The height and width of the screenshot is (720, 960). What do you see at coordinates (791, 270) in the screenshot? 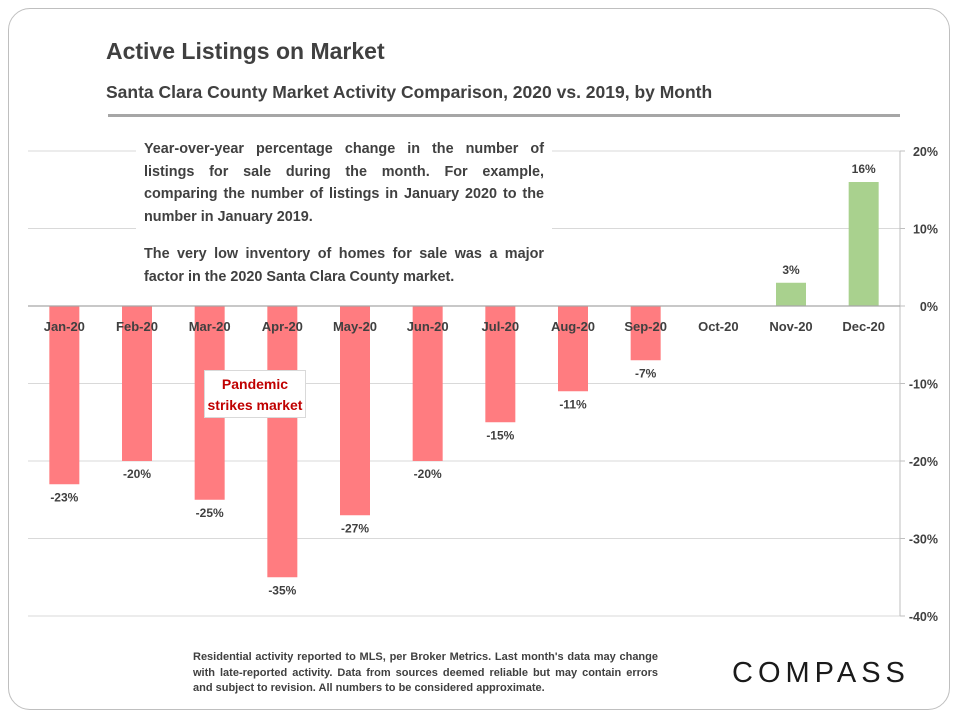
I see `data-label: 3%` at bounding box center [791, 270].